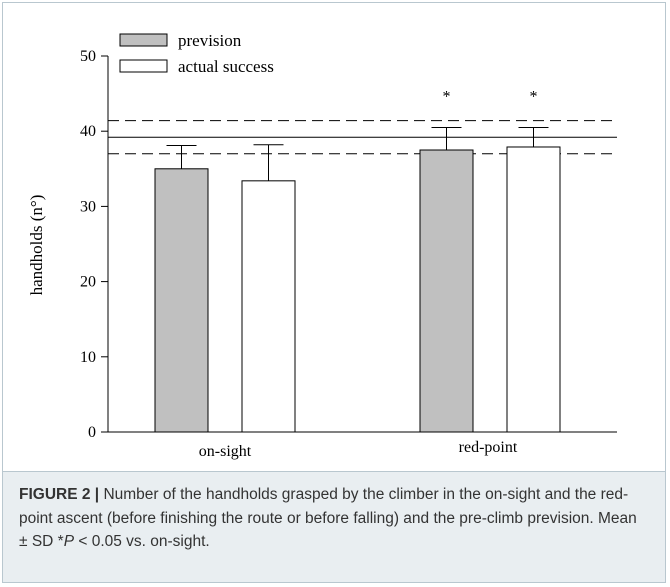 The image size is (670, 587). Describe the element at coordinates (88, 357) in the screenshot. I see `y-tick-label: 10` at that location.